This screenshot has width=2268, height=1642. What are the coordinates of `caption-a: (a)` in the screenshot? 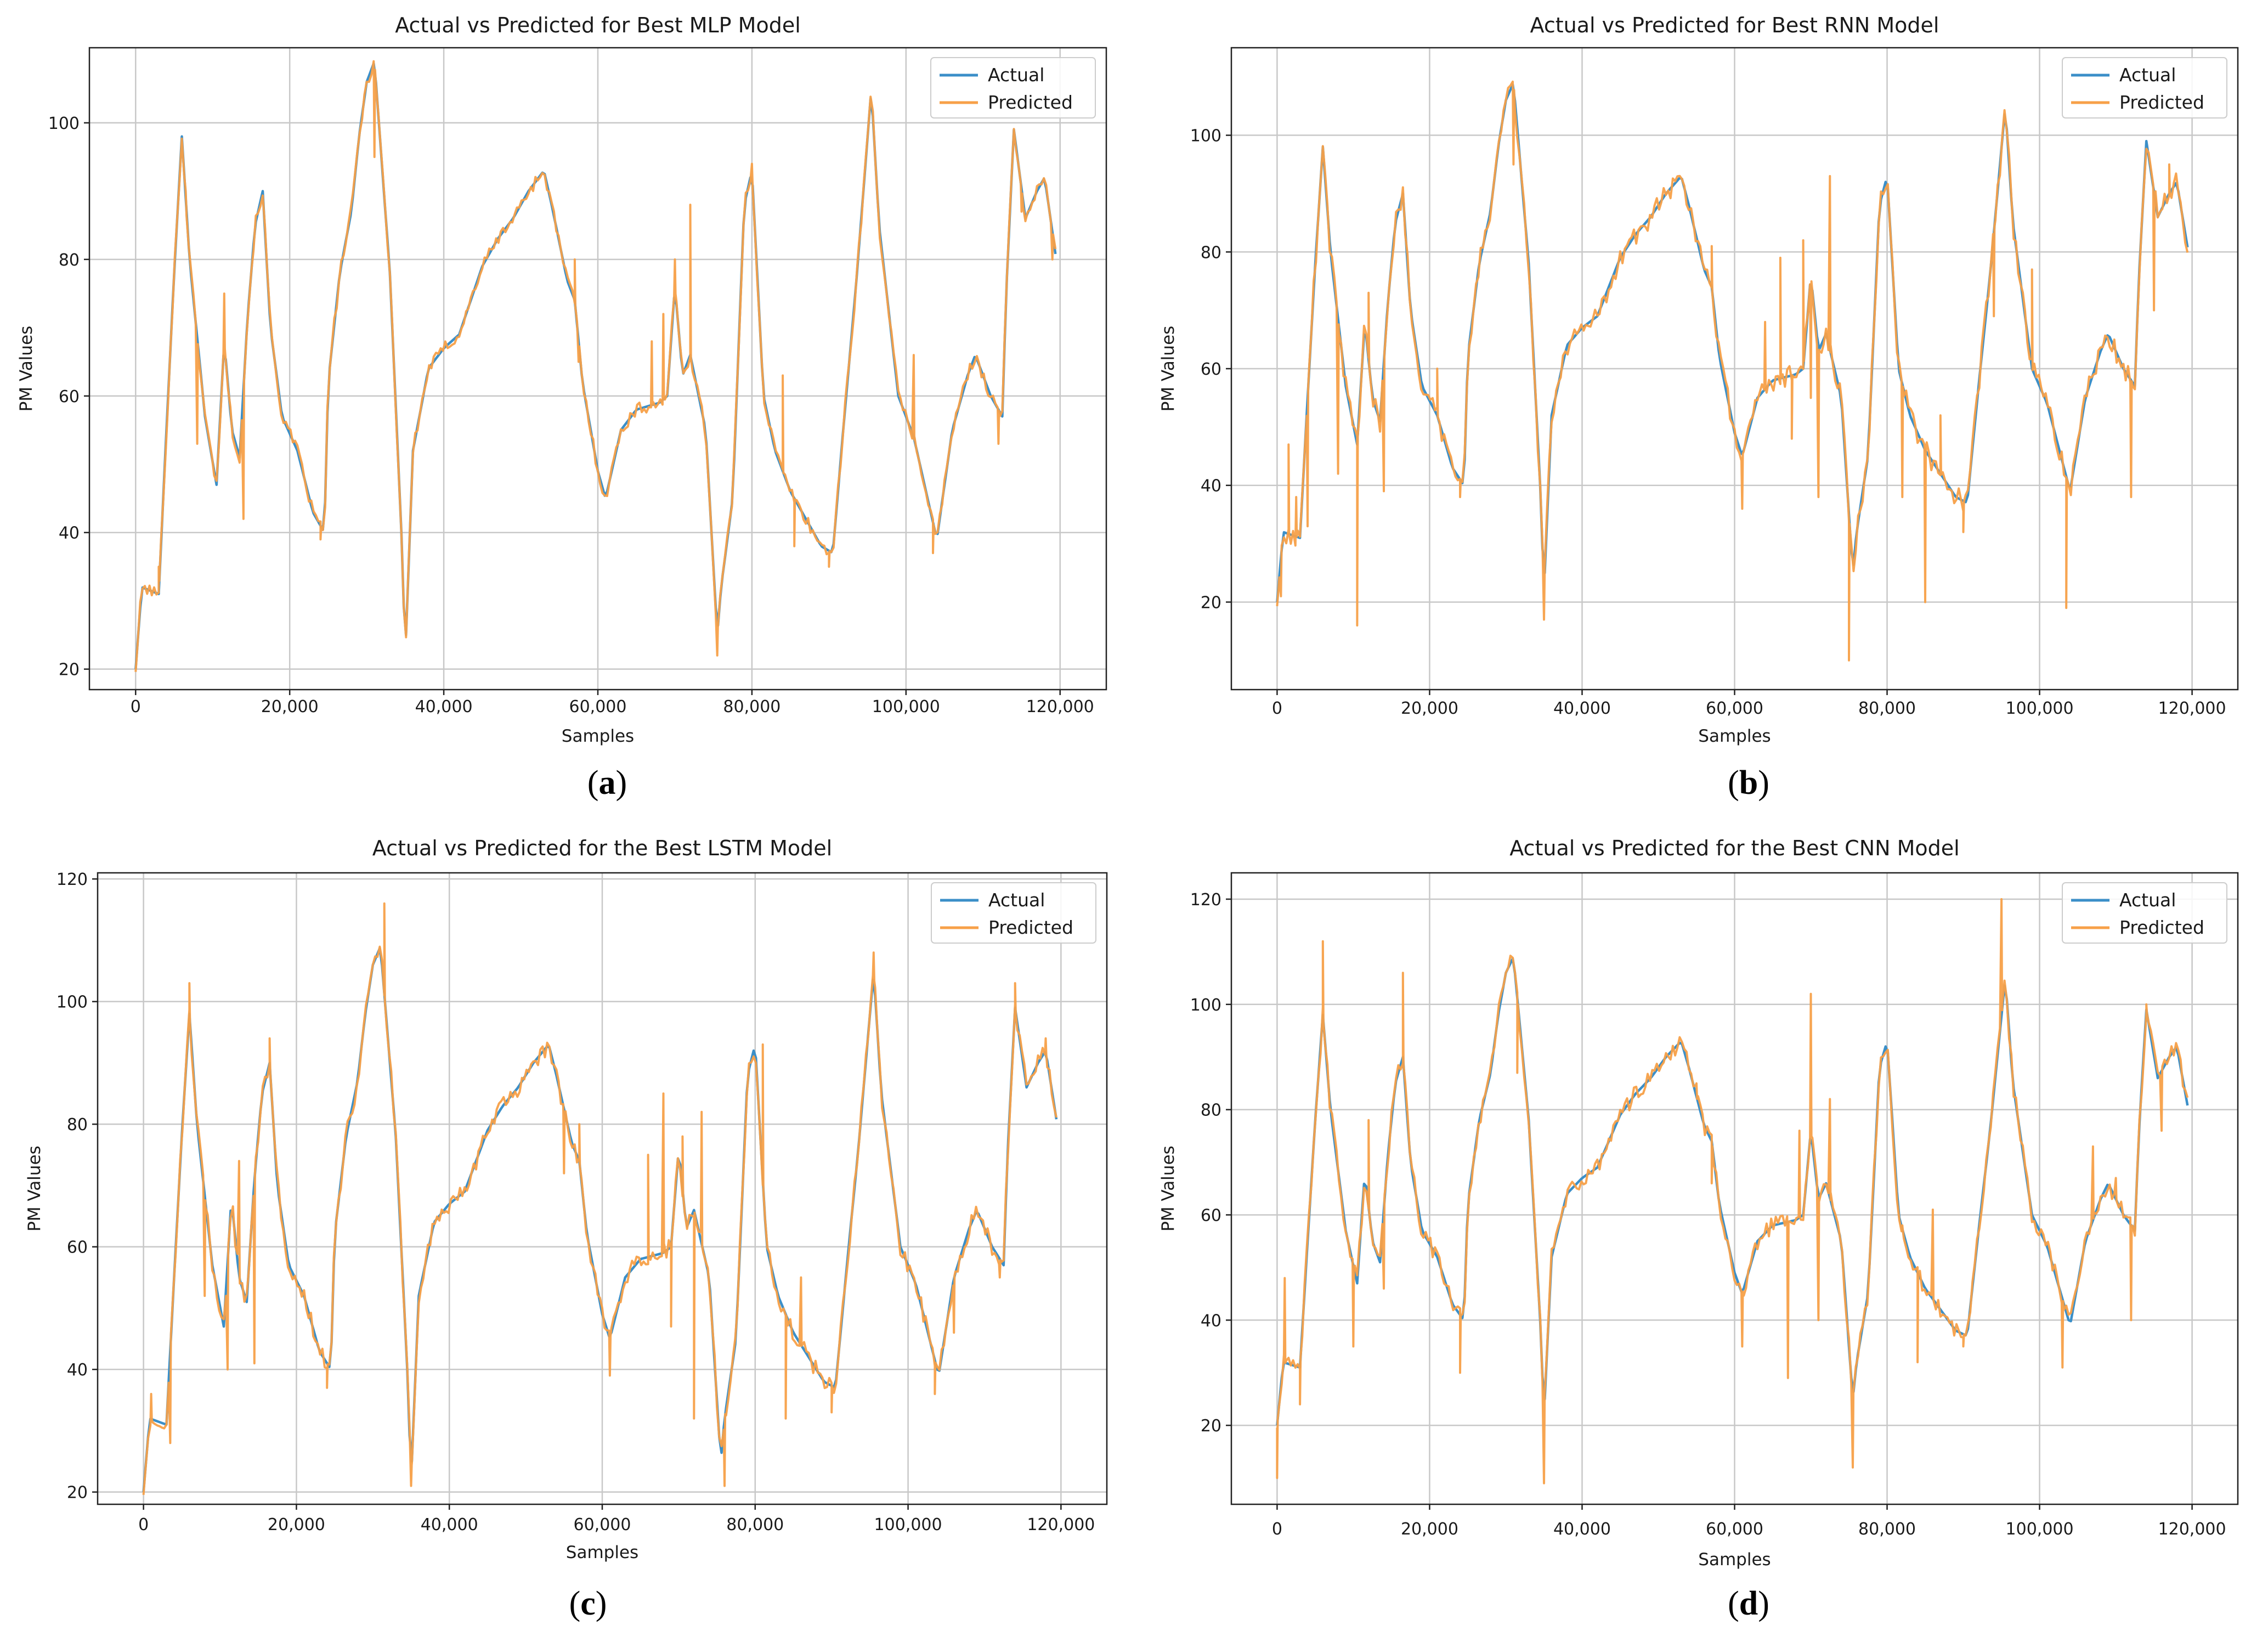 It's located at (607, 783).